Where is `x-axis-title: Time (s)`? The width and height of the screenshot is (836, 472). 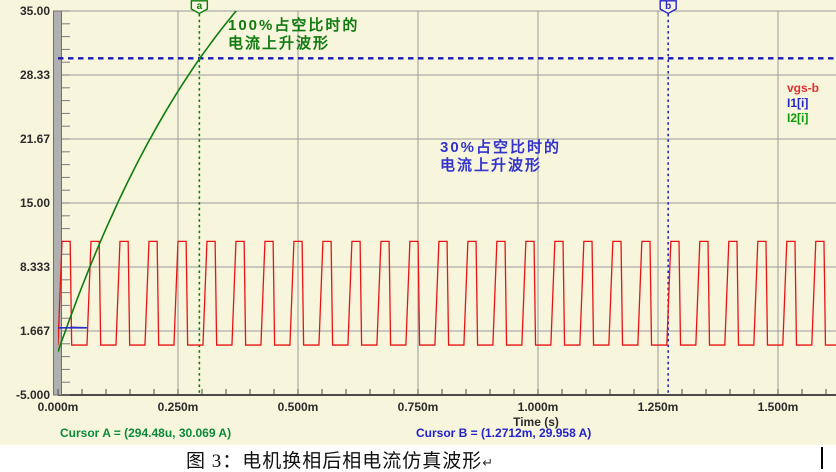
x-axis-title: Time (s) is located at coordinates (536, 422).